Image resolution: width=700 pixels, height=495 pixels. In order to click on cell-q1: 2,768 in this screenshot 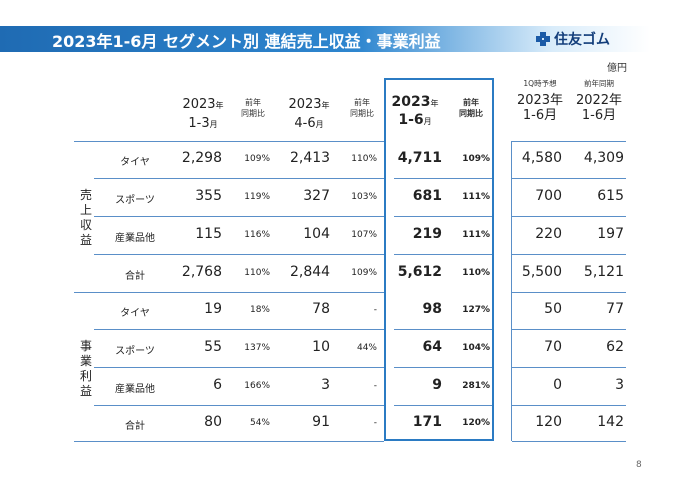, I will do `click(201, 272)`.